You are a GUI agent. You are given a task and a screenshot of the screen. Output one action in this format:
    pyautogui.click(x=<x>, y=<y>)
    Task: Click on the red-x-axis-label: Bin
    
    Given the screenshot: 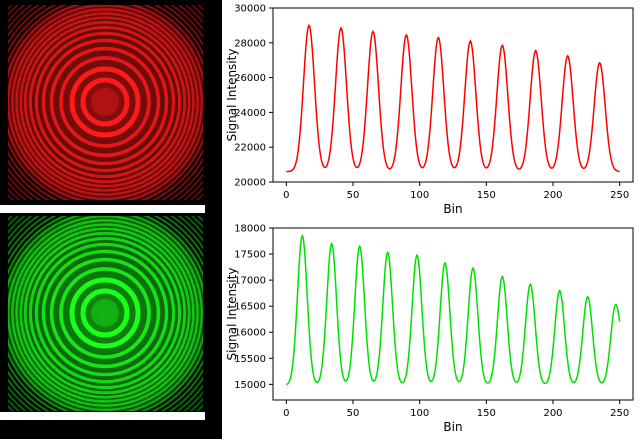 What is the action you would take?
    pyautogui.click(x=452, y=209)
    